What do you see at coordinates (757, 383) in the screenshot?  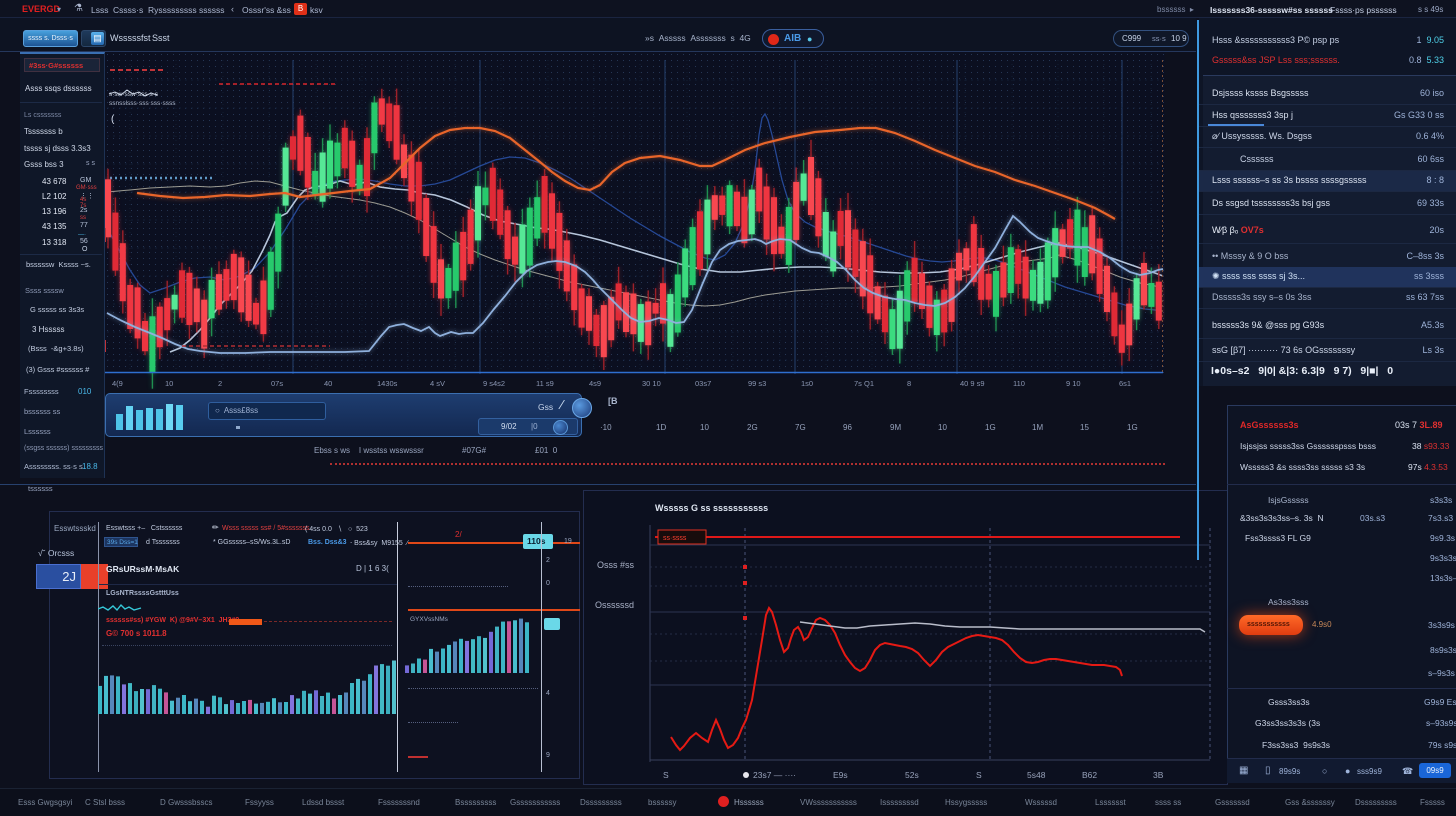 I see `svg-text: 99 s3` at bounding box center [757, 383].